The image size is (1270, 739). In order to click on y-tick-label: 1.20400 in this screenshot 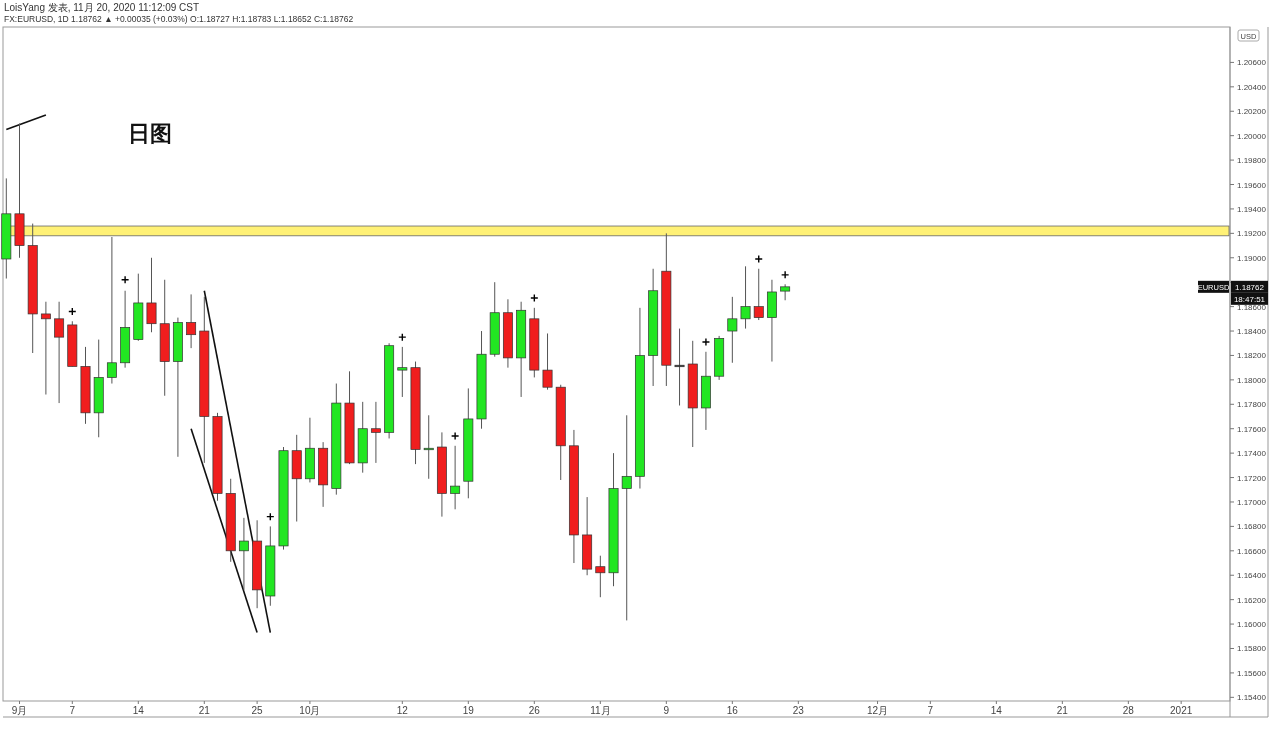, I will do `click(1252, 87)`.